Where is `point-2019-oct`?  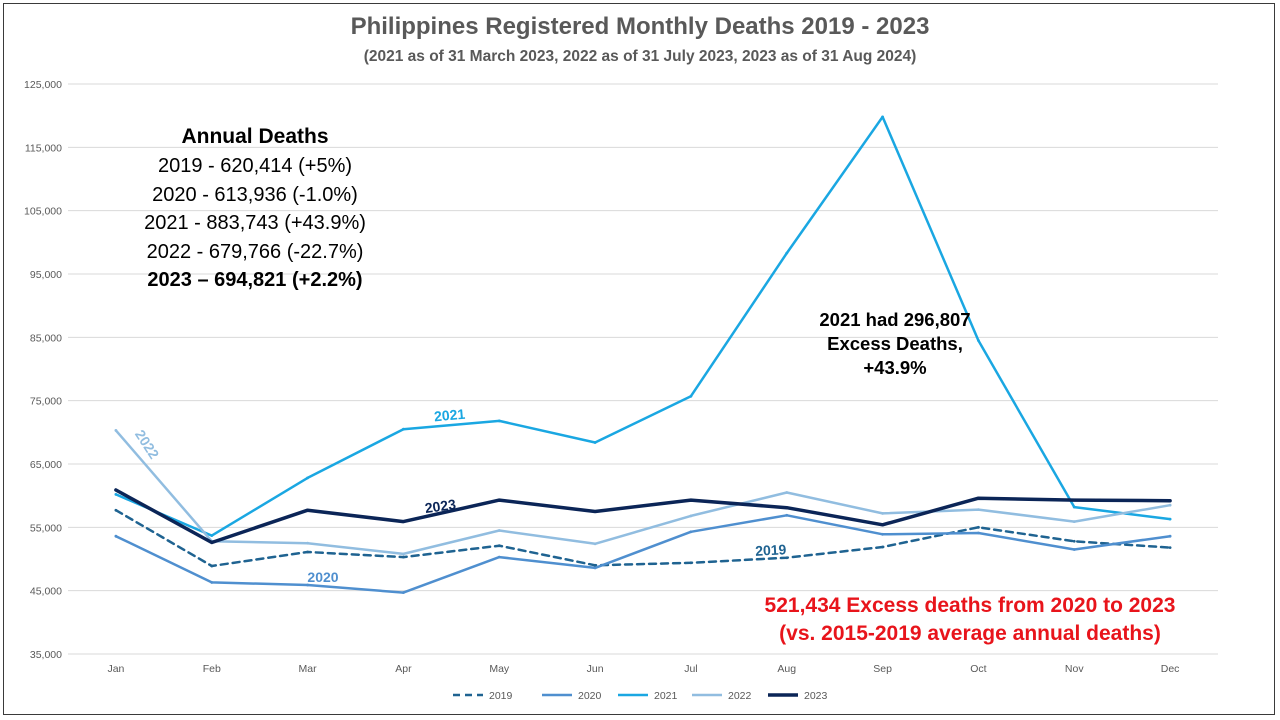 point-2019-oct is located at coordinates (978, 527).